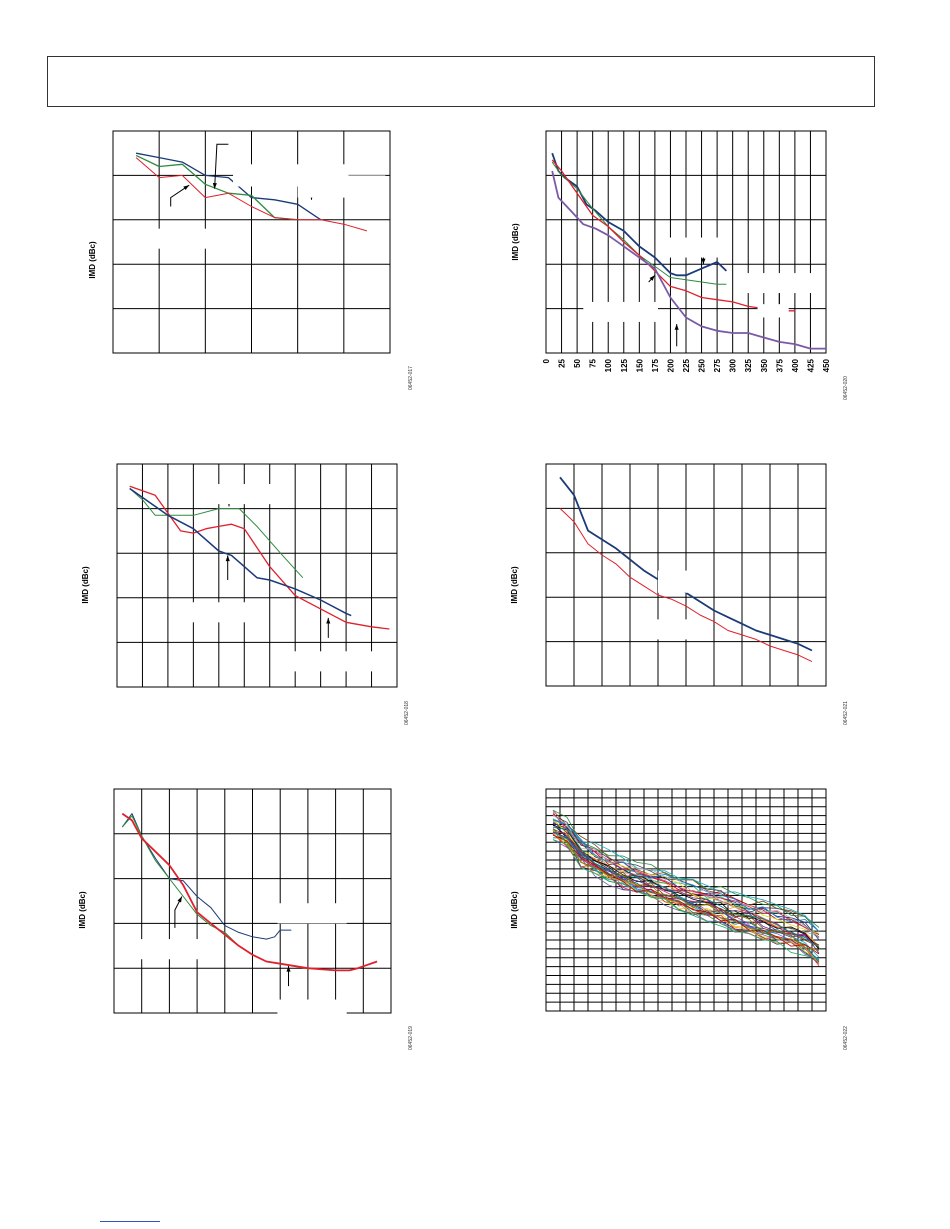  What do you see at coordinates (593, 362) in the screenshot?
I see `x-tick-label: 75` at bounding box center [593, 362].